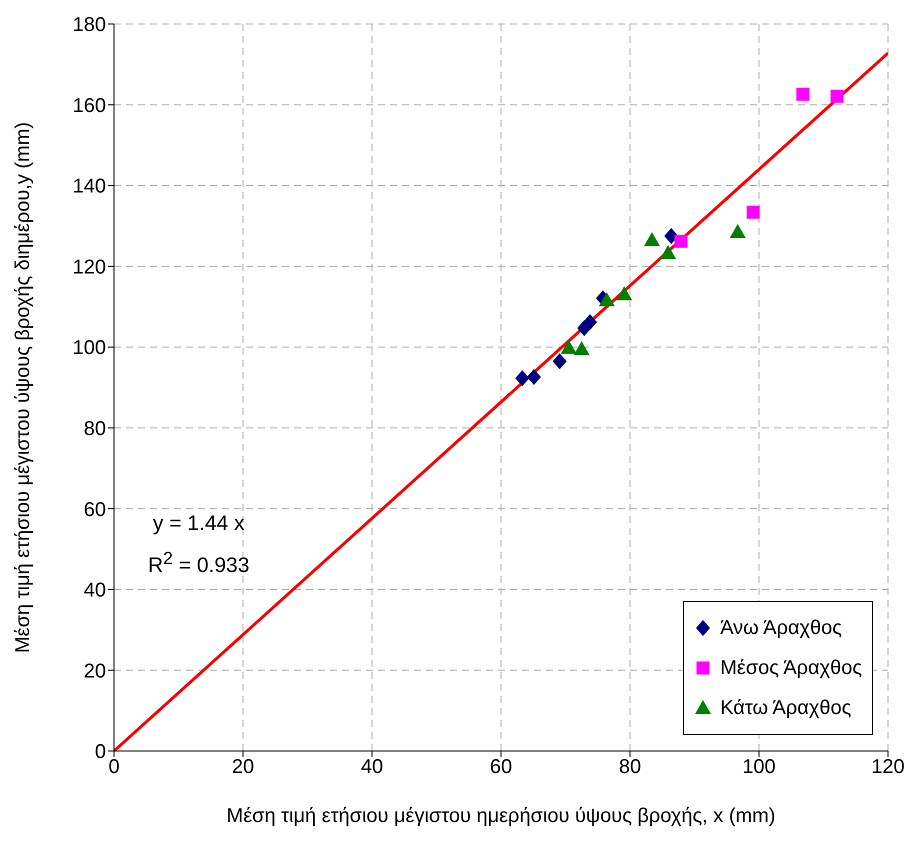  I want to click on y-tick-label: 20, so click(95, 671).